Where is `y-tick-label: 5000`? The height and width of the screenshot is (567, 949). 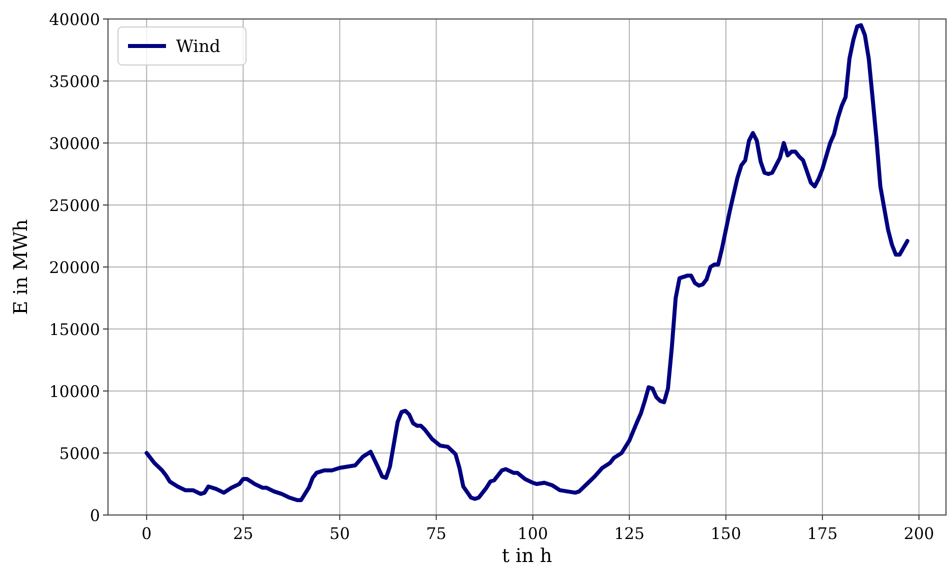
y-tick-label: 5000 is located at coordinates (79, 453).